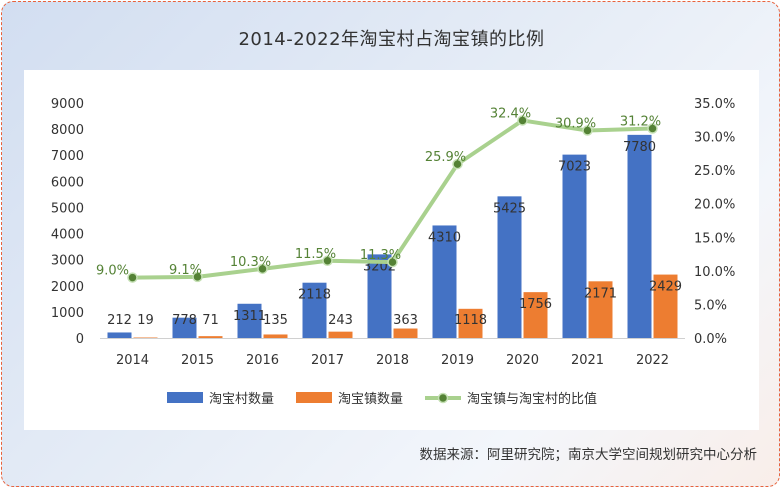  Describe the element at coordinates (80, 339) in the screenshot. I see `y-left-tick-label: 0` at that location.